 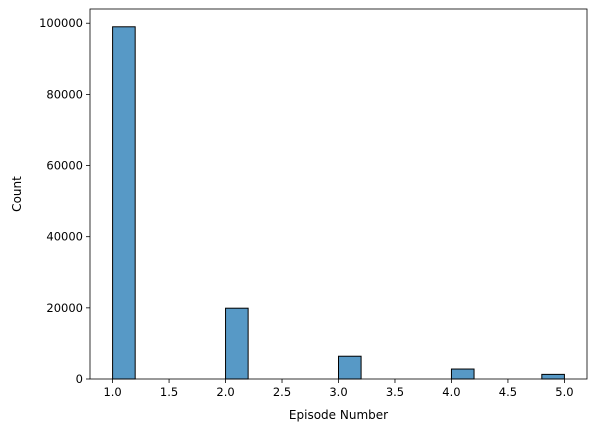 I want to click on x-axis-ticks: 1.0 1.5 2.0 2.5 3.0 3.5 4.0 4.5 5.0, so click(x=338, y=389).